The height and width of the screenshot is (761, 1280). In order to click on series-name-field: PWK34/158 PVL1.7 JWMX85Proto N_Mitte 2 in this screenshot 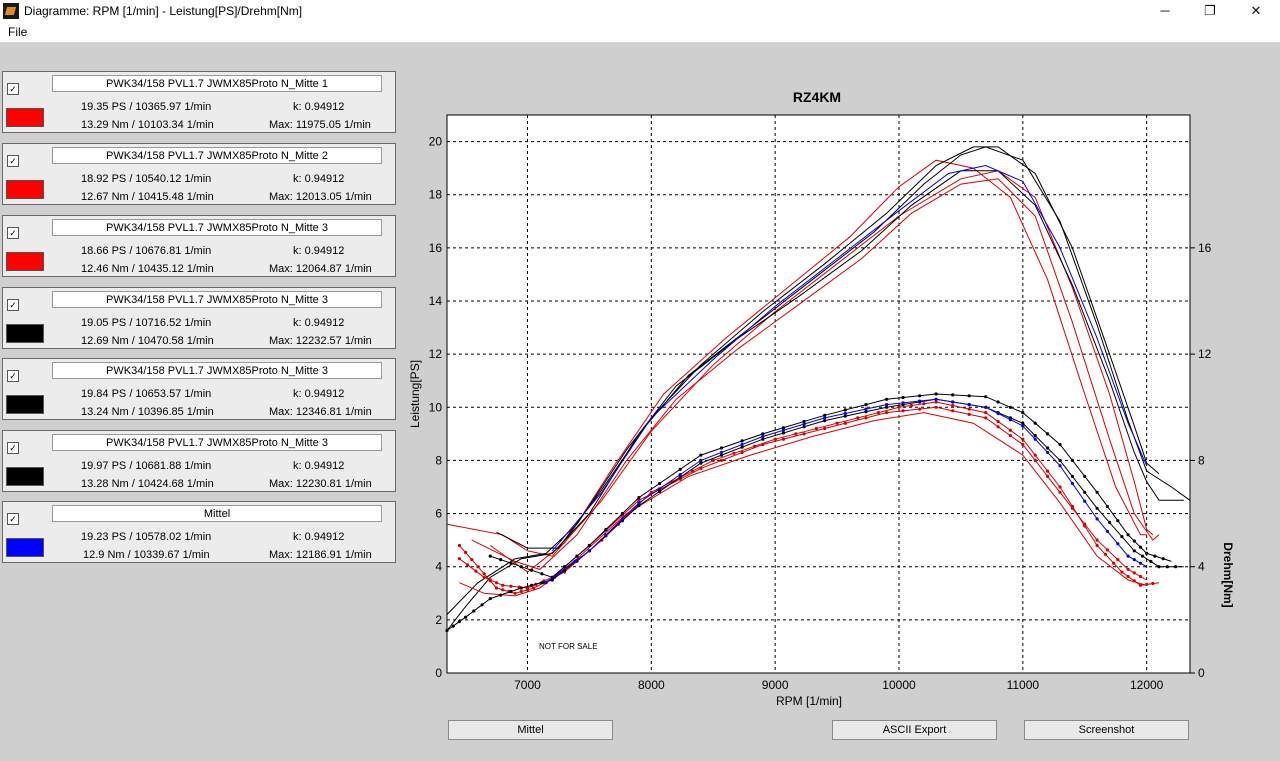, I will do `click(217, 155)`.